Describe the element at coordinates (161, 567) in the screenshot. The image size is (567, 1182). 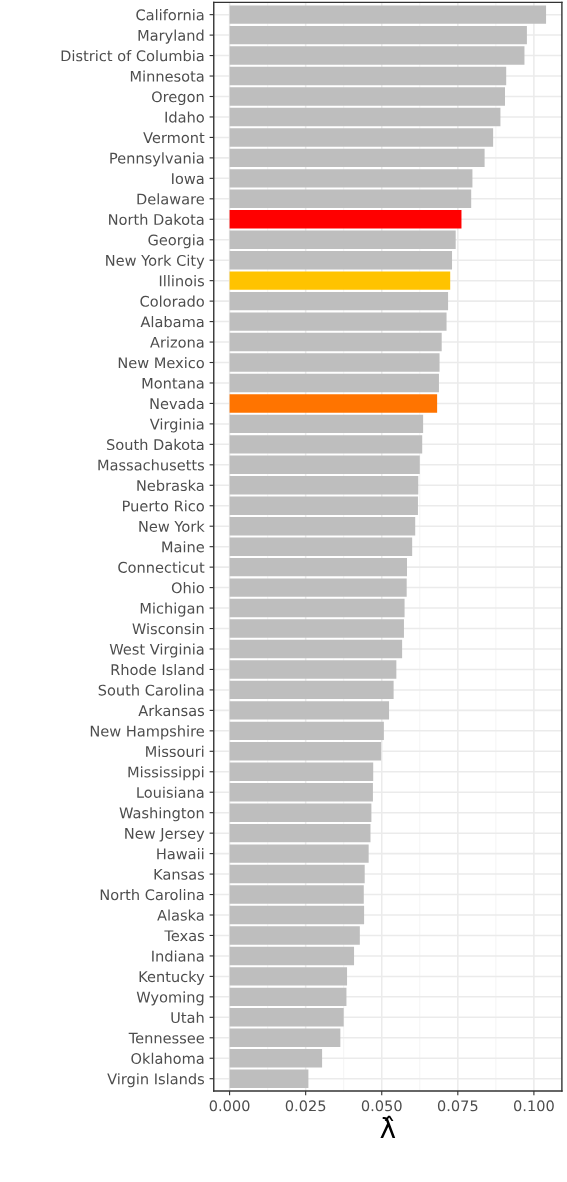
I see `y-tick-label: Connecticut` at that location.